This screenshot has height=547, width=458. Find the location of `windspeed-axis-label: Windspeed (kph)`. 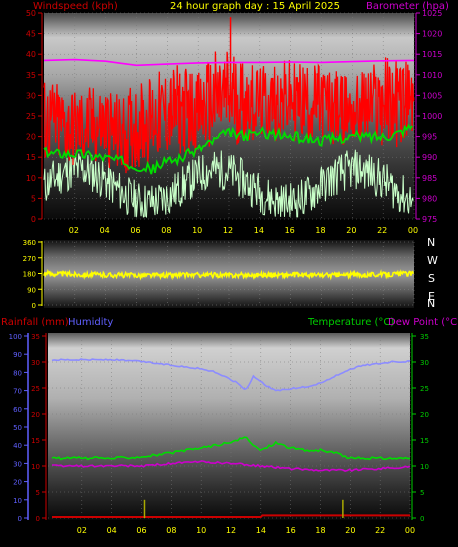

windspeed-axis-label: Windspeed (kph) is located at coordinates (75, 6).